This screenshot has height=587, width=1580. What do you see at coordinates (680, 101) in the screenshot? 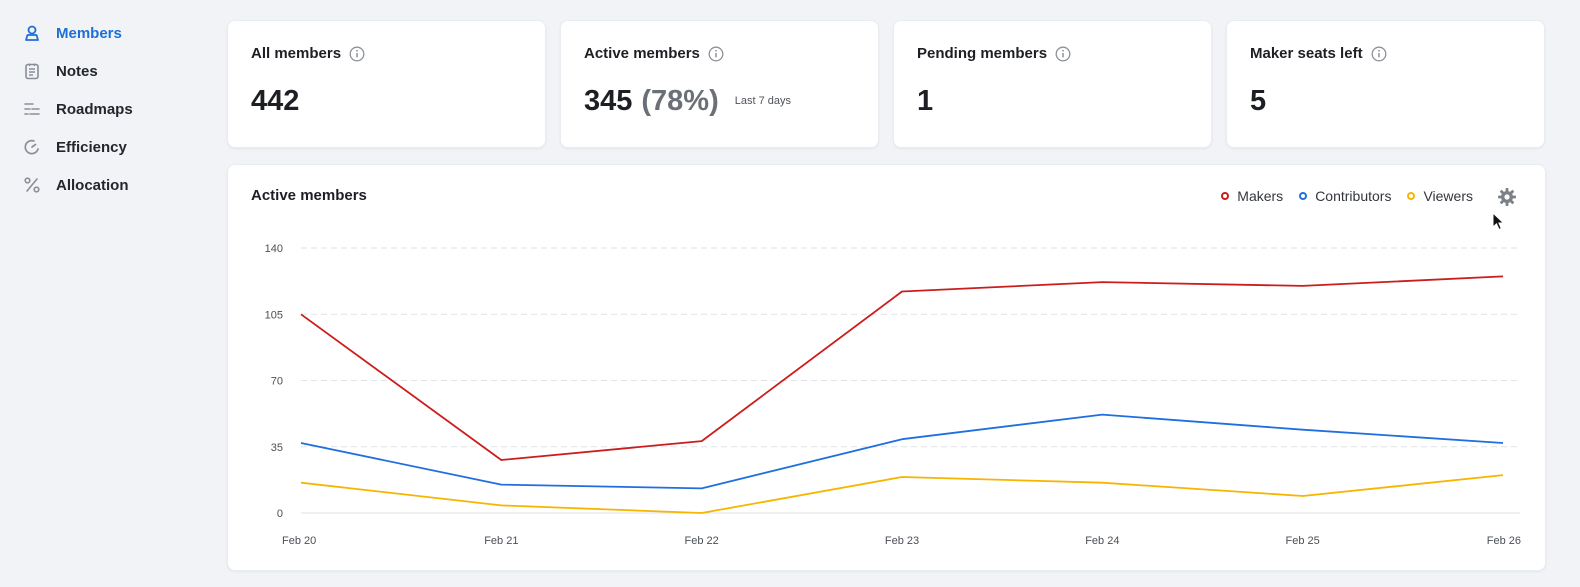
I see `stat-percent: (78%)` at bounding box center [680, 101].